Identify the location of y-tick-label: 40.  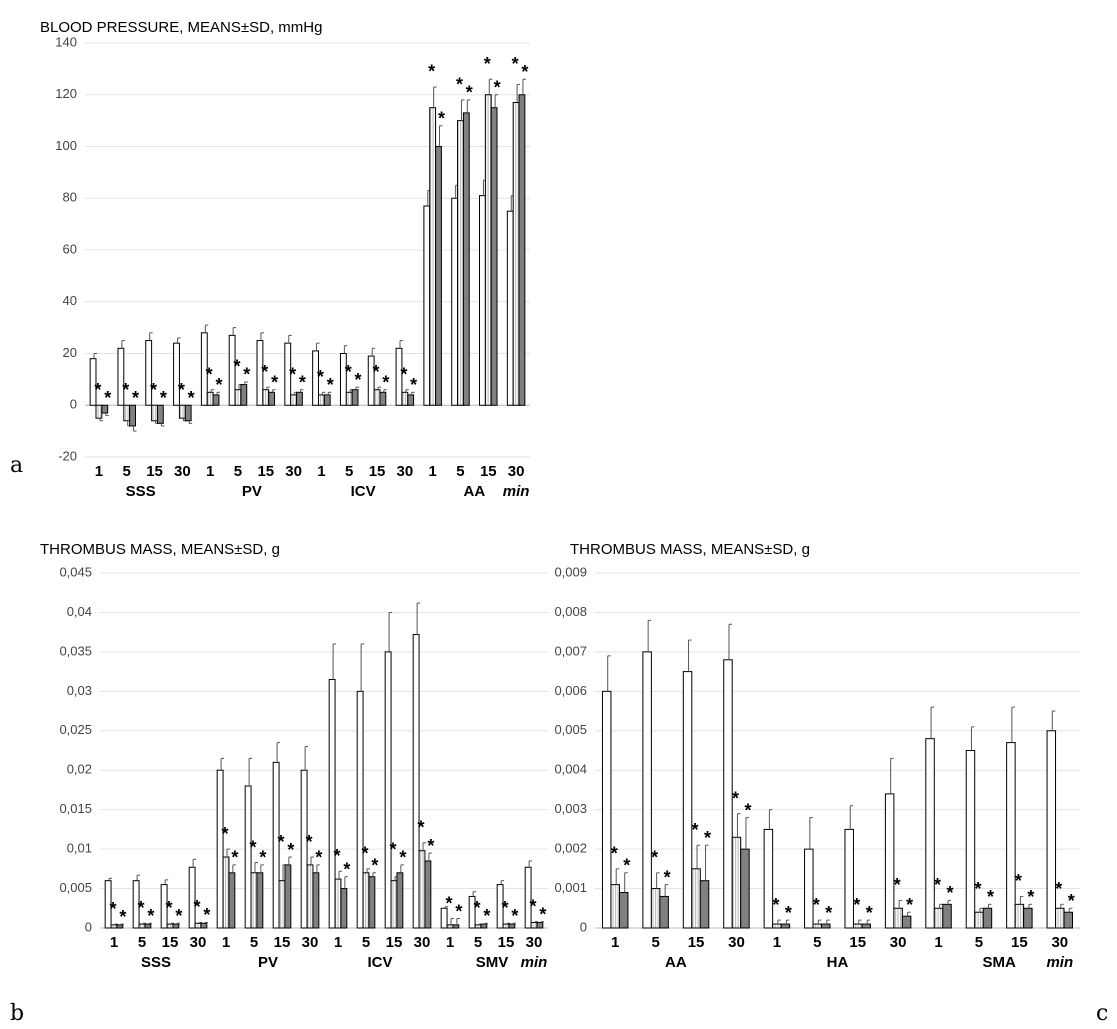
(70, 300).